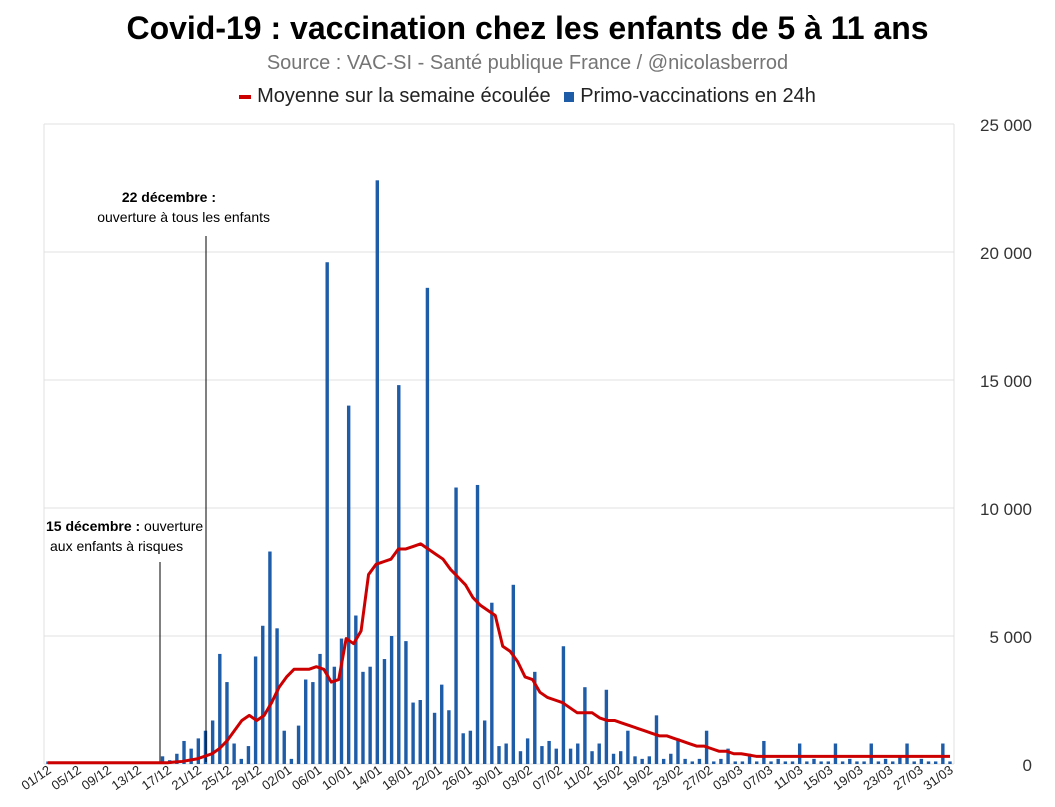 This screenshot has height=807, width=1055. What do you see at coordinates (306, 777) in the screenshot?
I see `x-tick-label: 06/01` at bounding box center [306, 777].